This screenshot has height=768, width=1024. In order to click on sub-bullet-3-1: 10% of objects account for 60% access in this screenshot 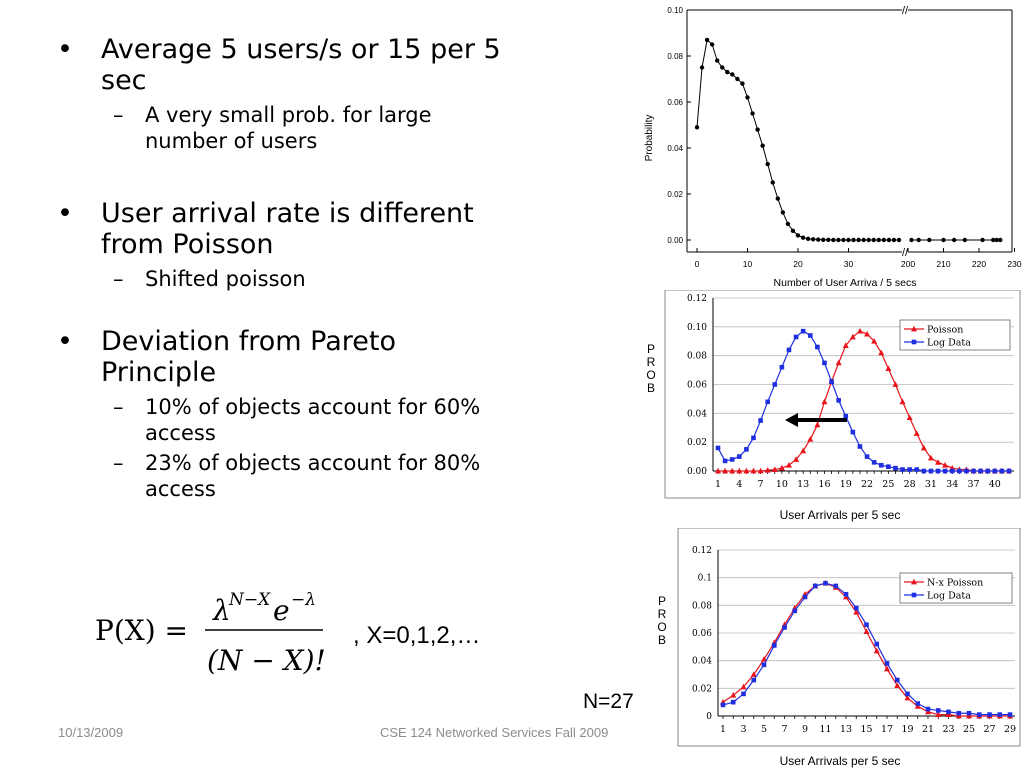, I will do `click(285, 420)`.